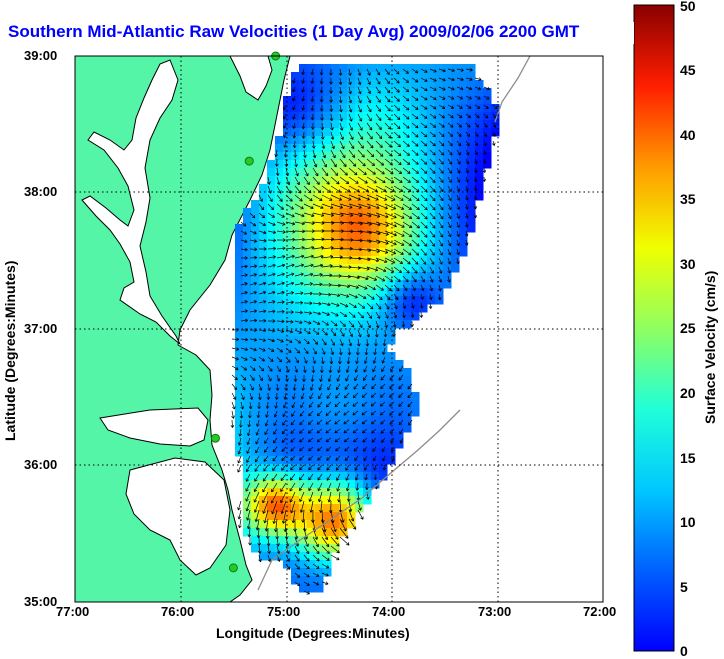  Describe the element at coordinates (251, 78) in the screenshot. I see `delaware-bay` at that location.